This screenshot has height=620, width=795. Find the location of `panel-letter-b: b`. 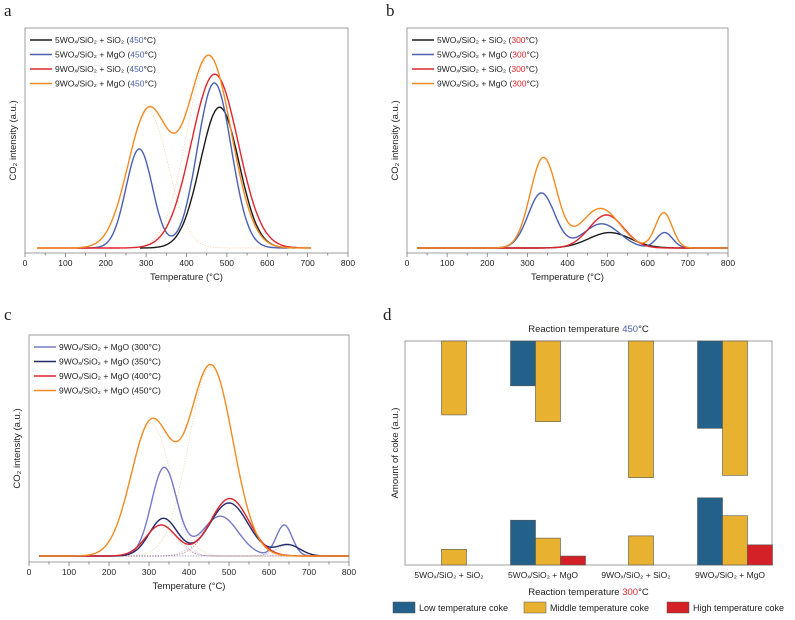

panel-letter-b: b is located at coordinates (390, 10).